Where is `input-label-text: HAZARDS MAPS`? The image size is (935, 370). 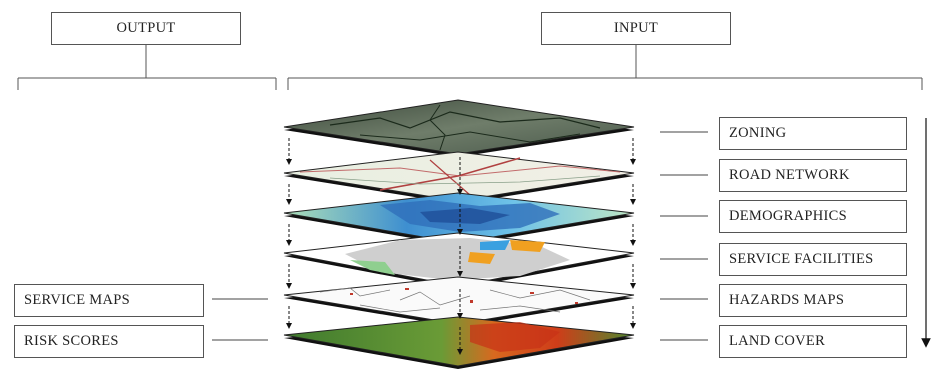
input-label-text: HAZARDS MAPS is located at coordinates (787, 300).